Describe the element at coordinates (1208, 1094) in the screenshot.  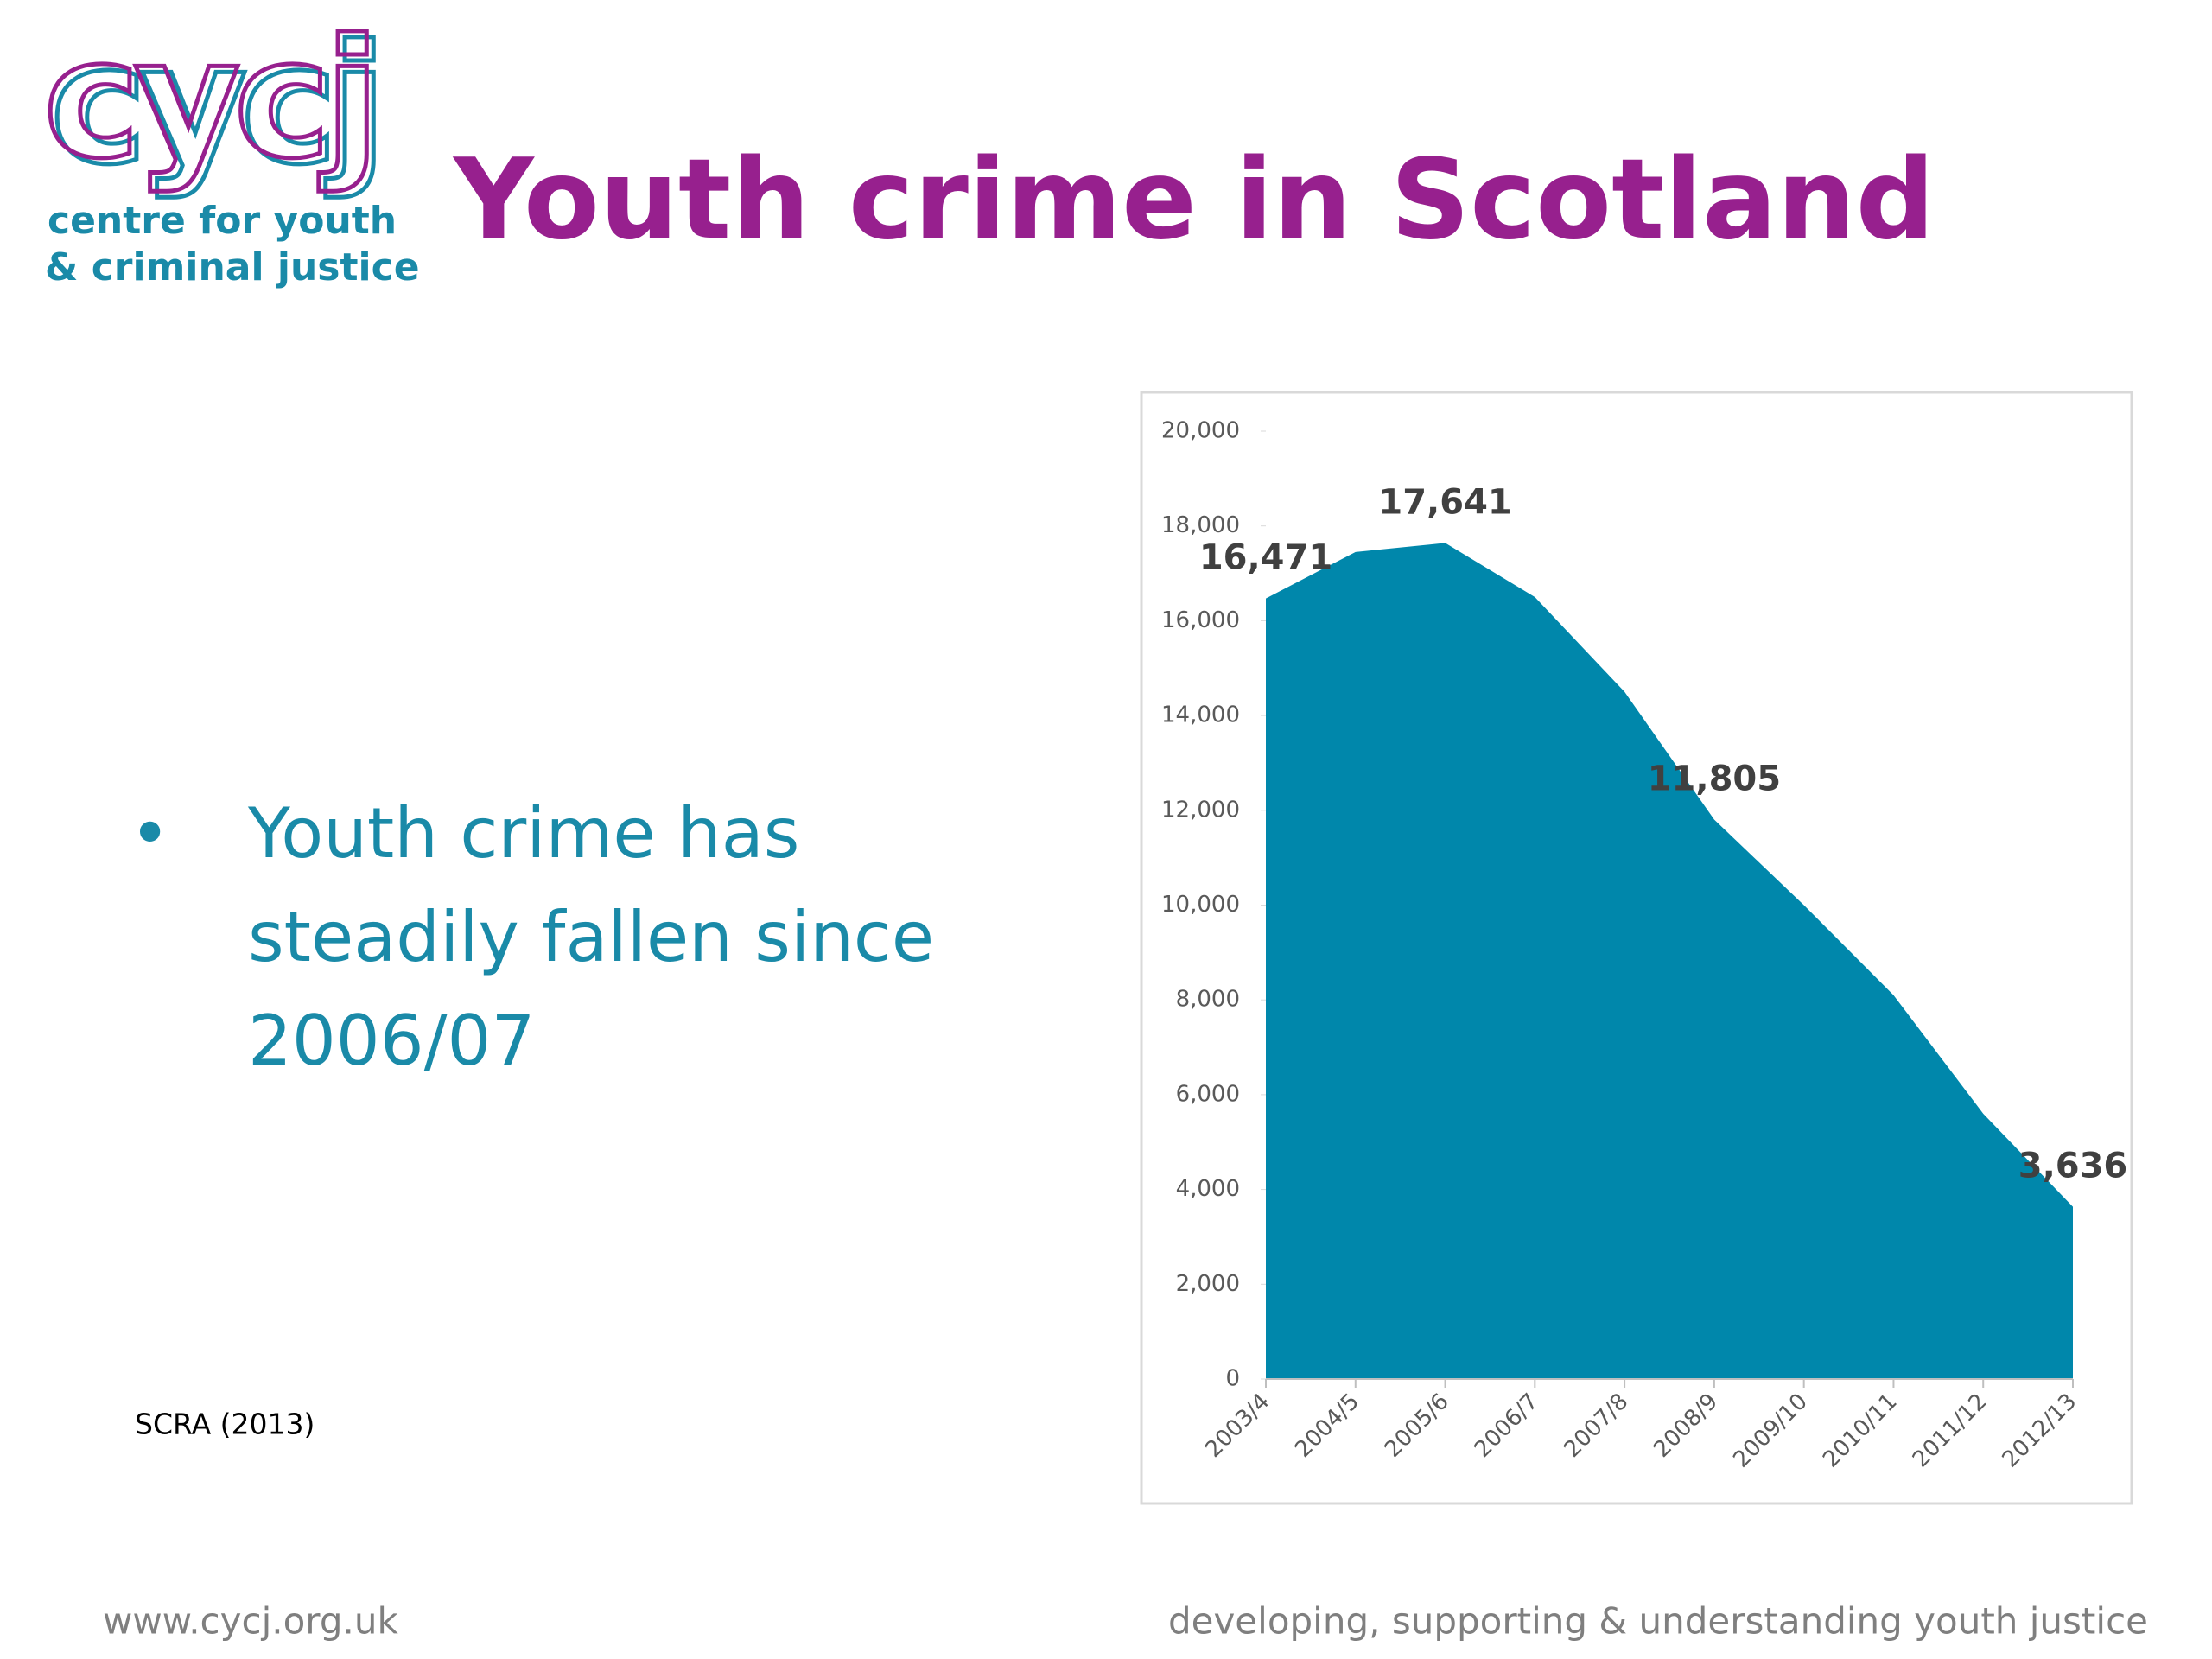
I see `y-tick-label: 6,000` at that location.